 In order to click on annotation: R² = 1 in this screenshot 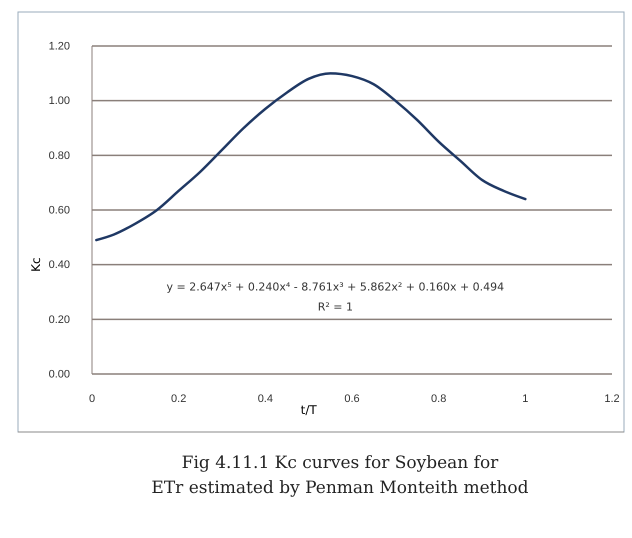, I will do `click(335, 307)`.